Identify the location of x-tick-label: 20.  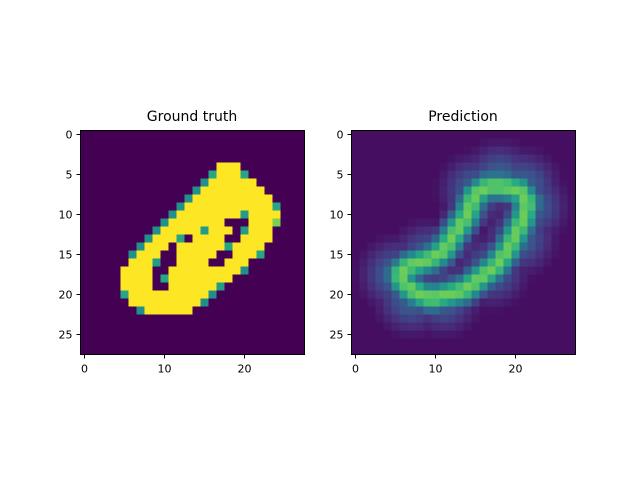
(245, 369).